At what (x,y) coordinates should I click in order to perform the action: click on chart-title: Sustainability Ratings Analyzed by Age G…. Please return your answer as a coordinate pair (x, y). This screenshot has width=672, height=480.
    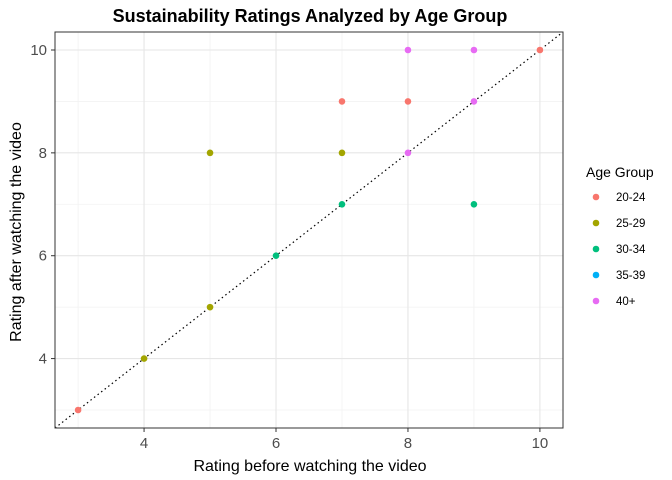
    Looking at the image, I should click on (310, 16).